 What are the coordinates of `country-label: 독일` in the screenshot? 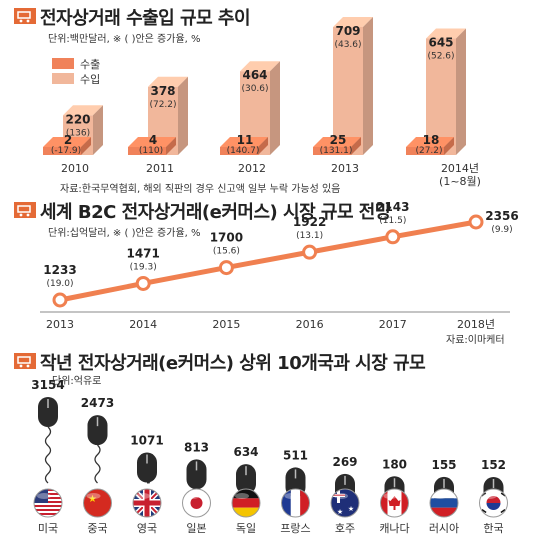 It's located at (246, 528).